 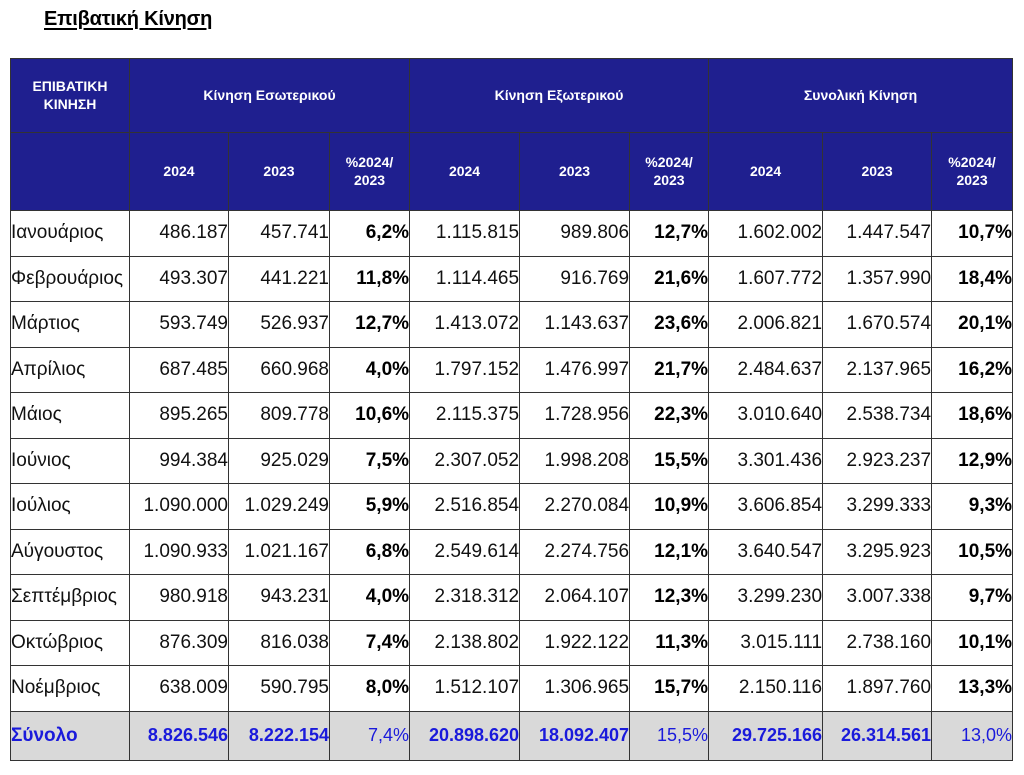 What do you see at coordinates (279, 233) in the screenshot?
I see `domestic-2023-cell: 457.741` at bounding box center [279, 233].